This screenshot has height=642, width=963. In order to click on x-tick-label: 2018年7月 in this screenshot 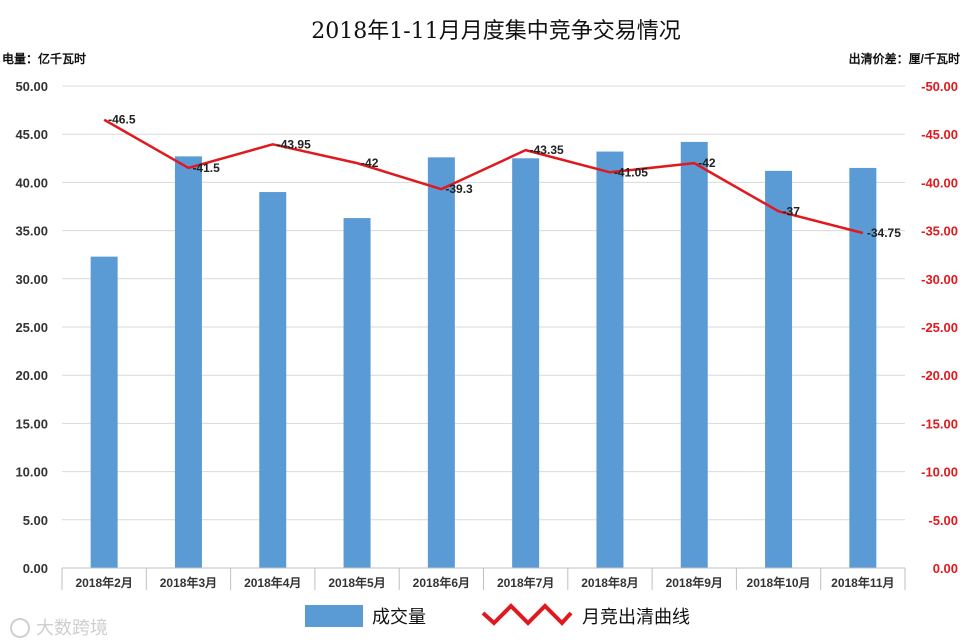, I will do `click(525, 582)`.